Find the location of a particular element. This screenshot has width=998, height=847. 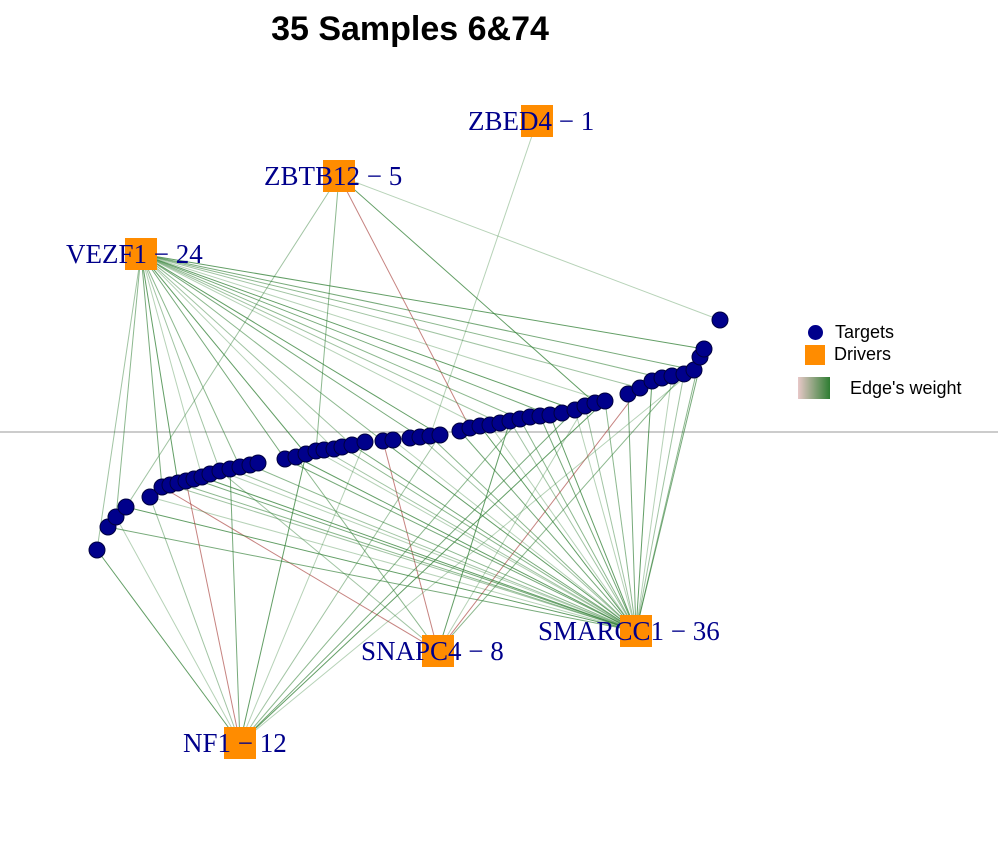

driver-node-snapc4: SNAPC4 − 8 is located at coordinates (432, 651).